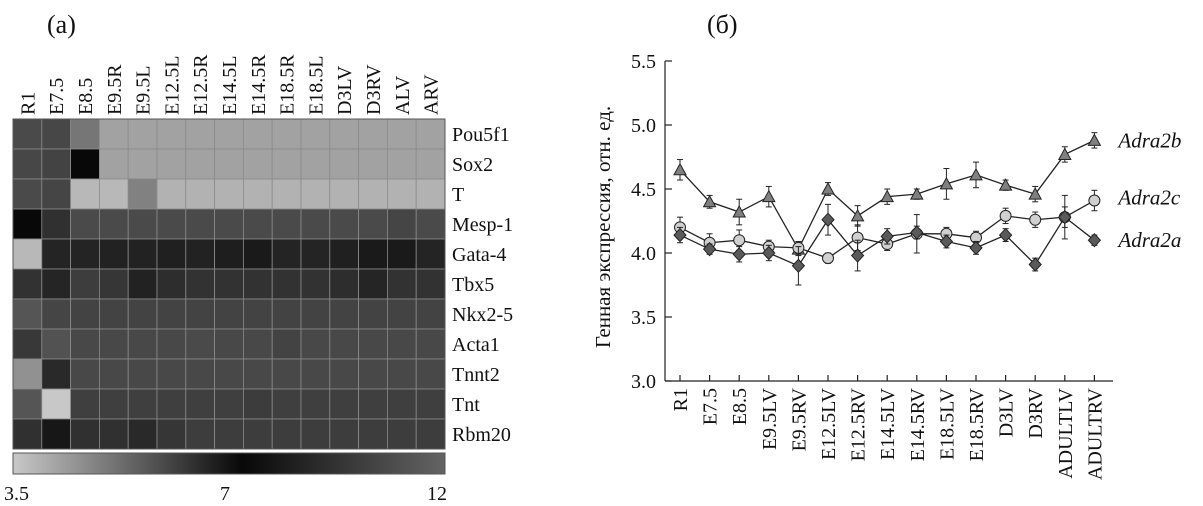 This screenshot has width=1203, height=506. I want to click on x-tick-label: ADULTRV, so click(1095, 433).